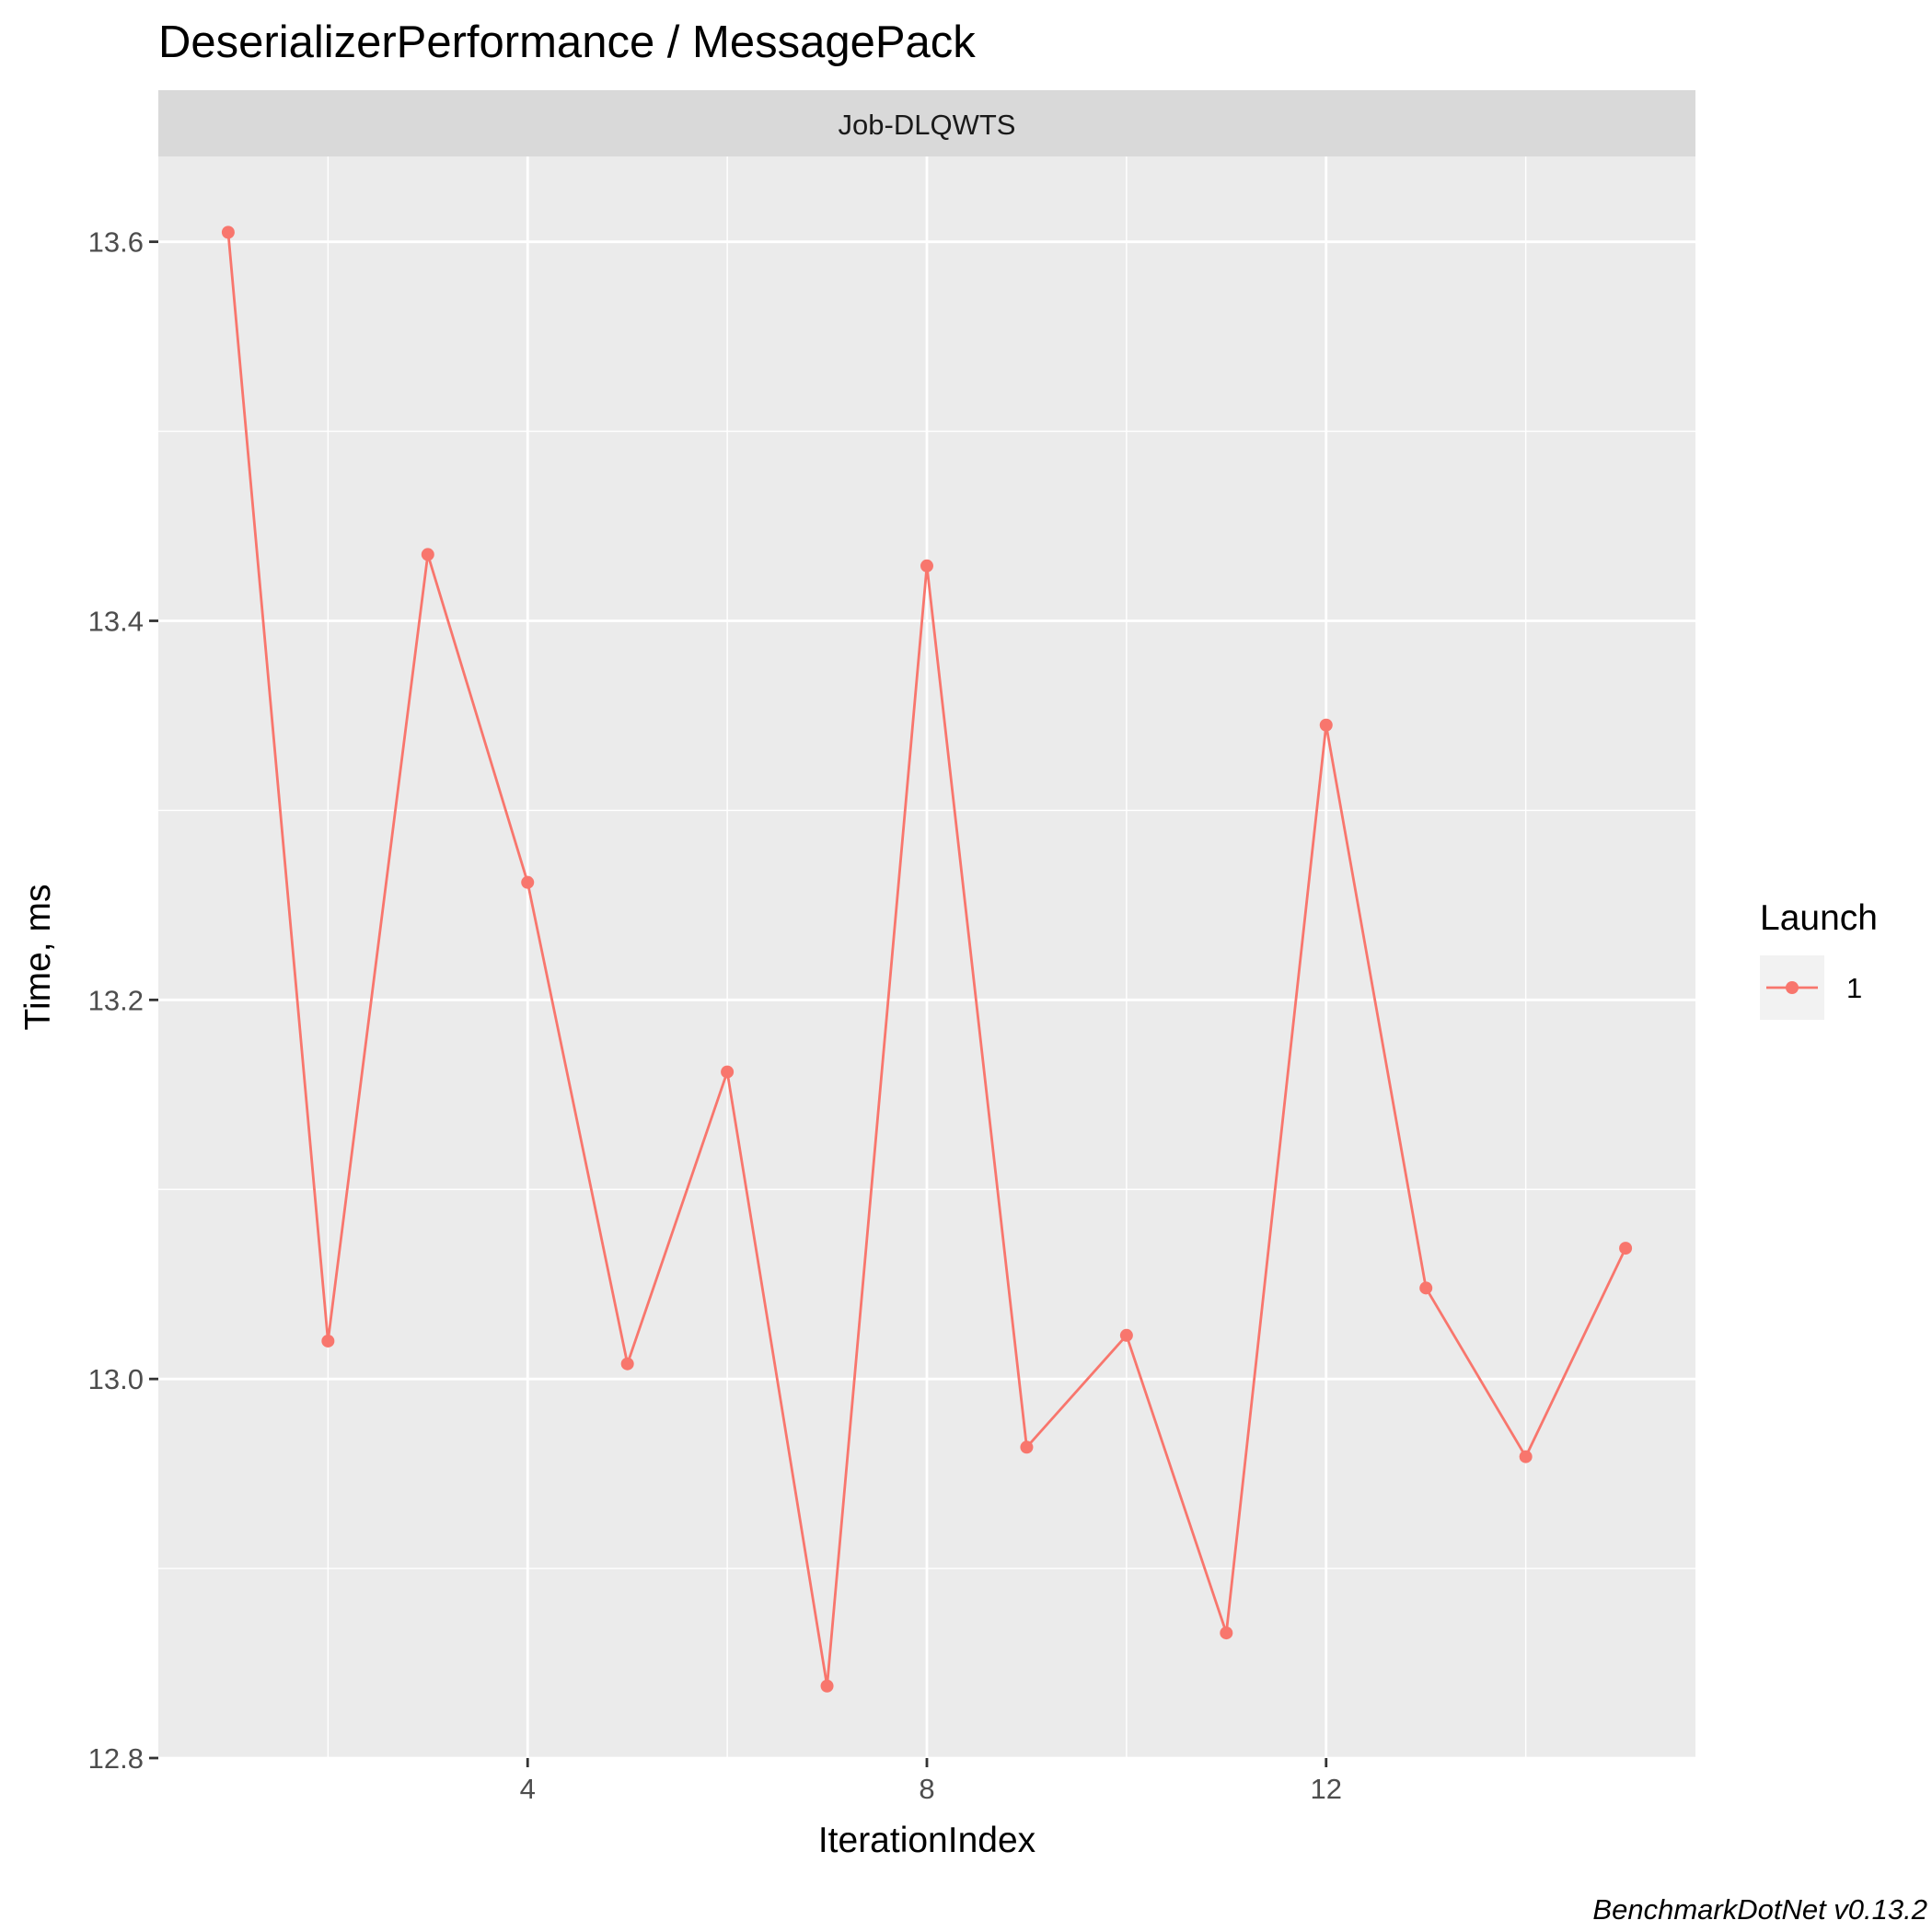 This screenshot has width=1932, height=1932. What do you see at coordinates (1793, 987) in the screenshot?
I see `legend-key-point` at bounding box center [1793, 987].